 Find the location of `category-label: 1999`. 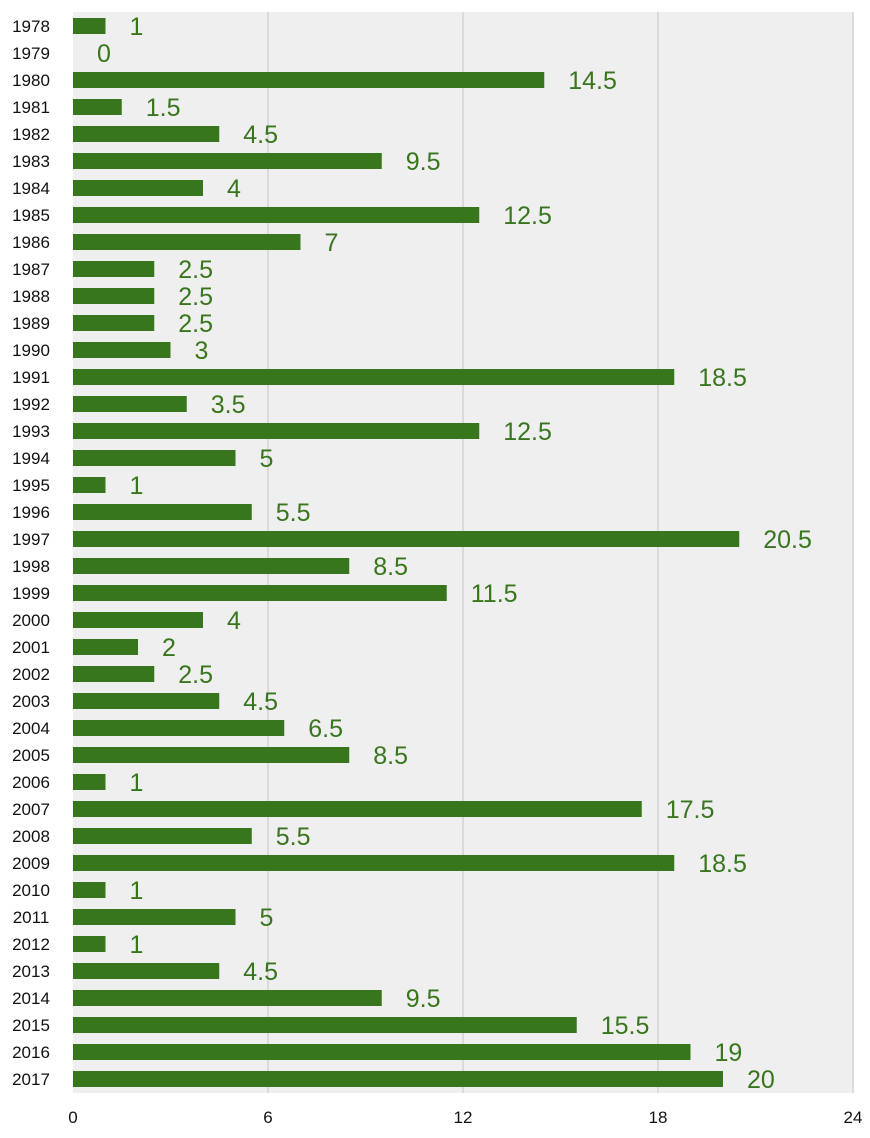

category-label: 1999 is located at coordinates (31, 593).